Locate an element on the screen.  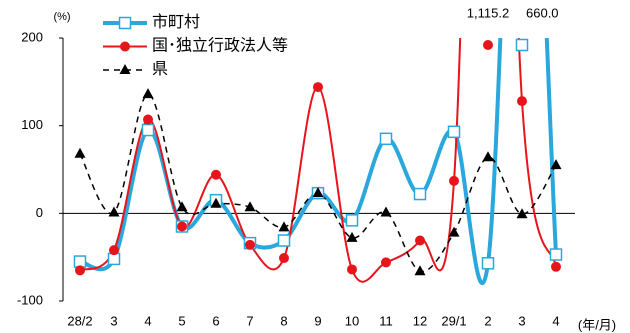
x-tick-label: 10 is located at coordinates (352, 320).